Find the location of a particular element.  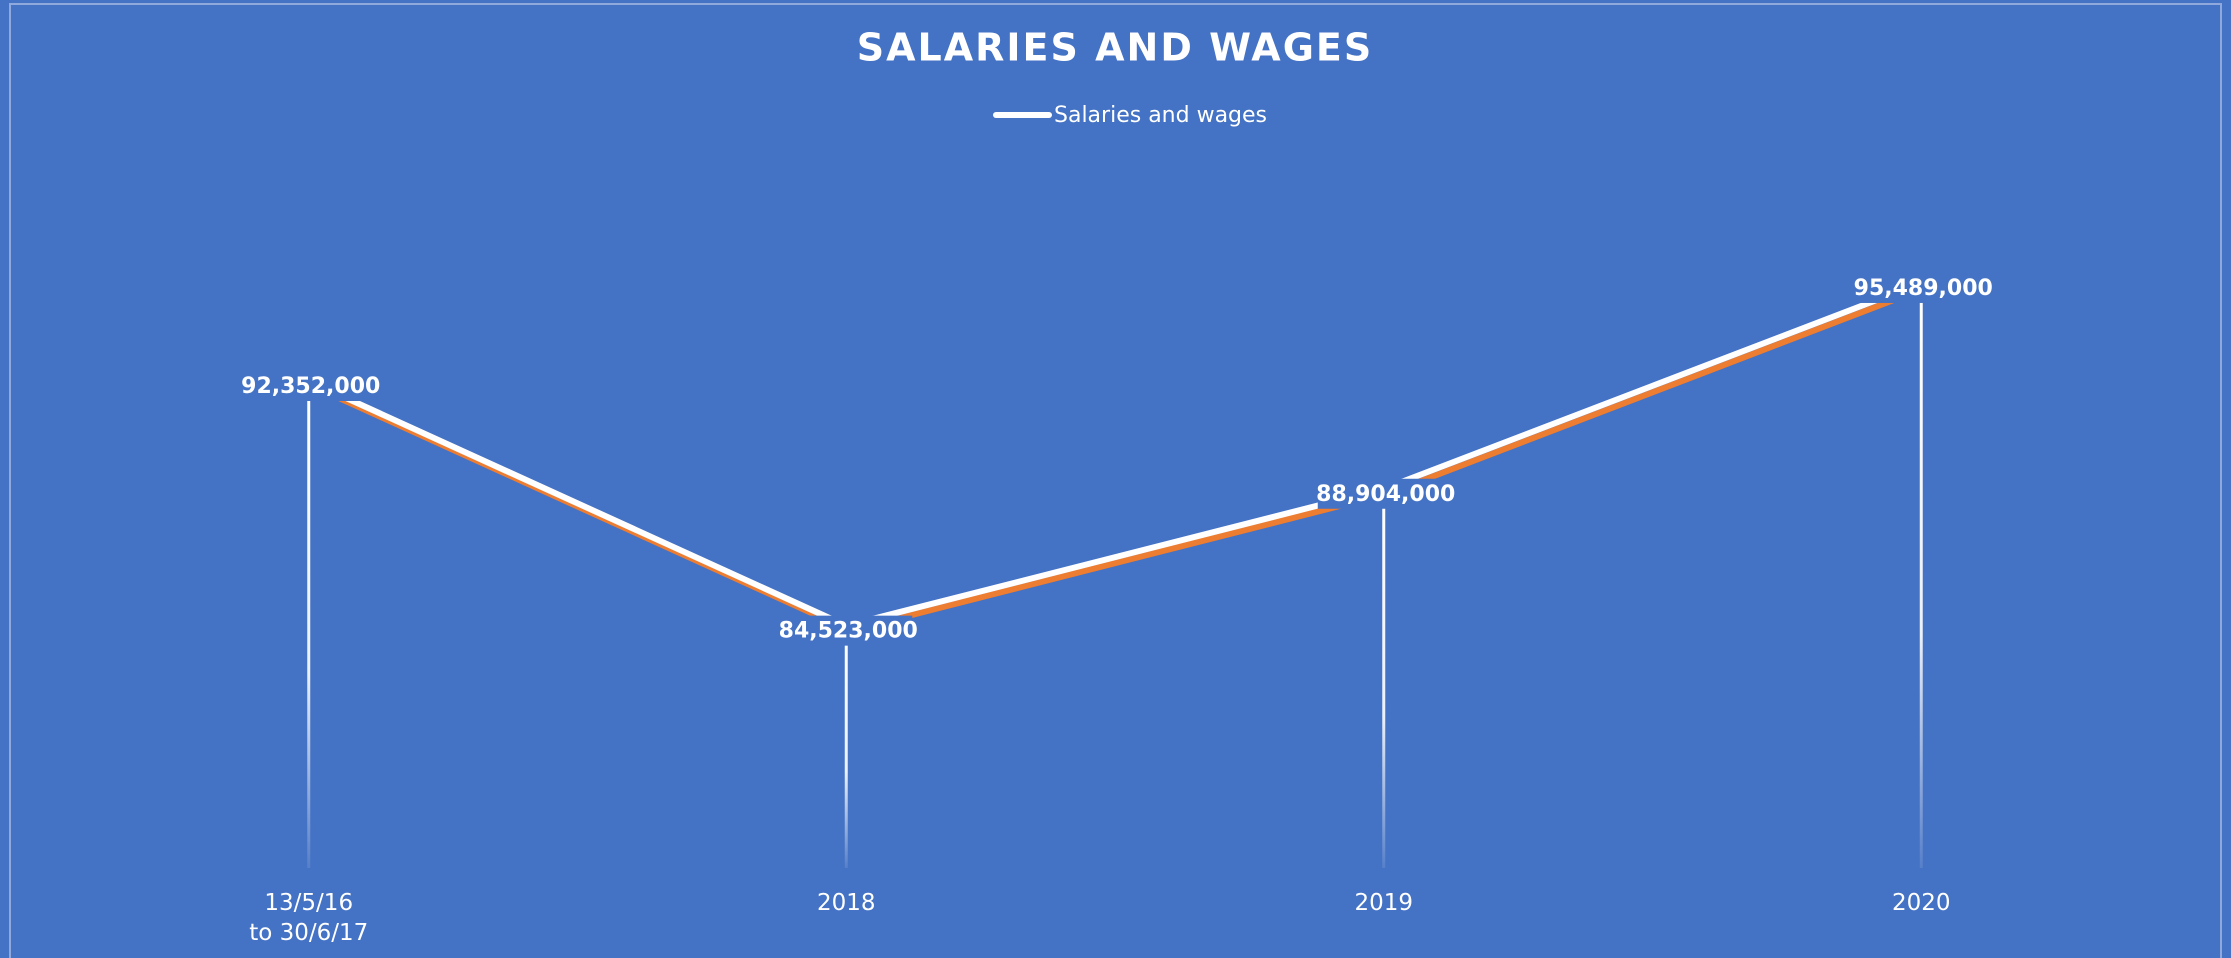

data-label: 88,904,000 is located at coordinates (1385, 494).